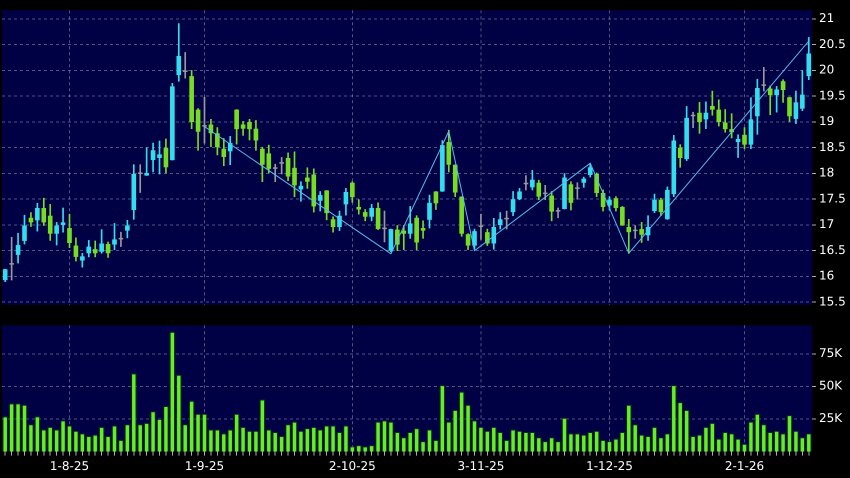 The width and height of the screenshot is (850, 478). What do you see at coordinates (481, 465) in the screenshot?
I see `x-tick-label: 3-11-25` at bounding box center [481, 465].